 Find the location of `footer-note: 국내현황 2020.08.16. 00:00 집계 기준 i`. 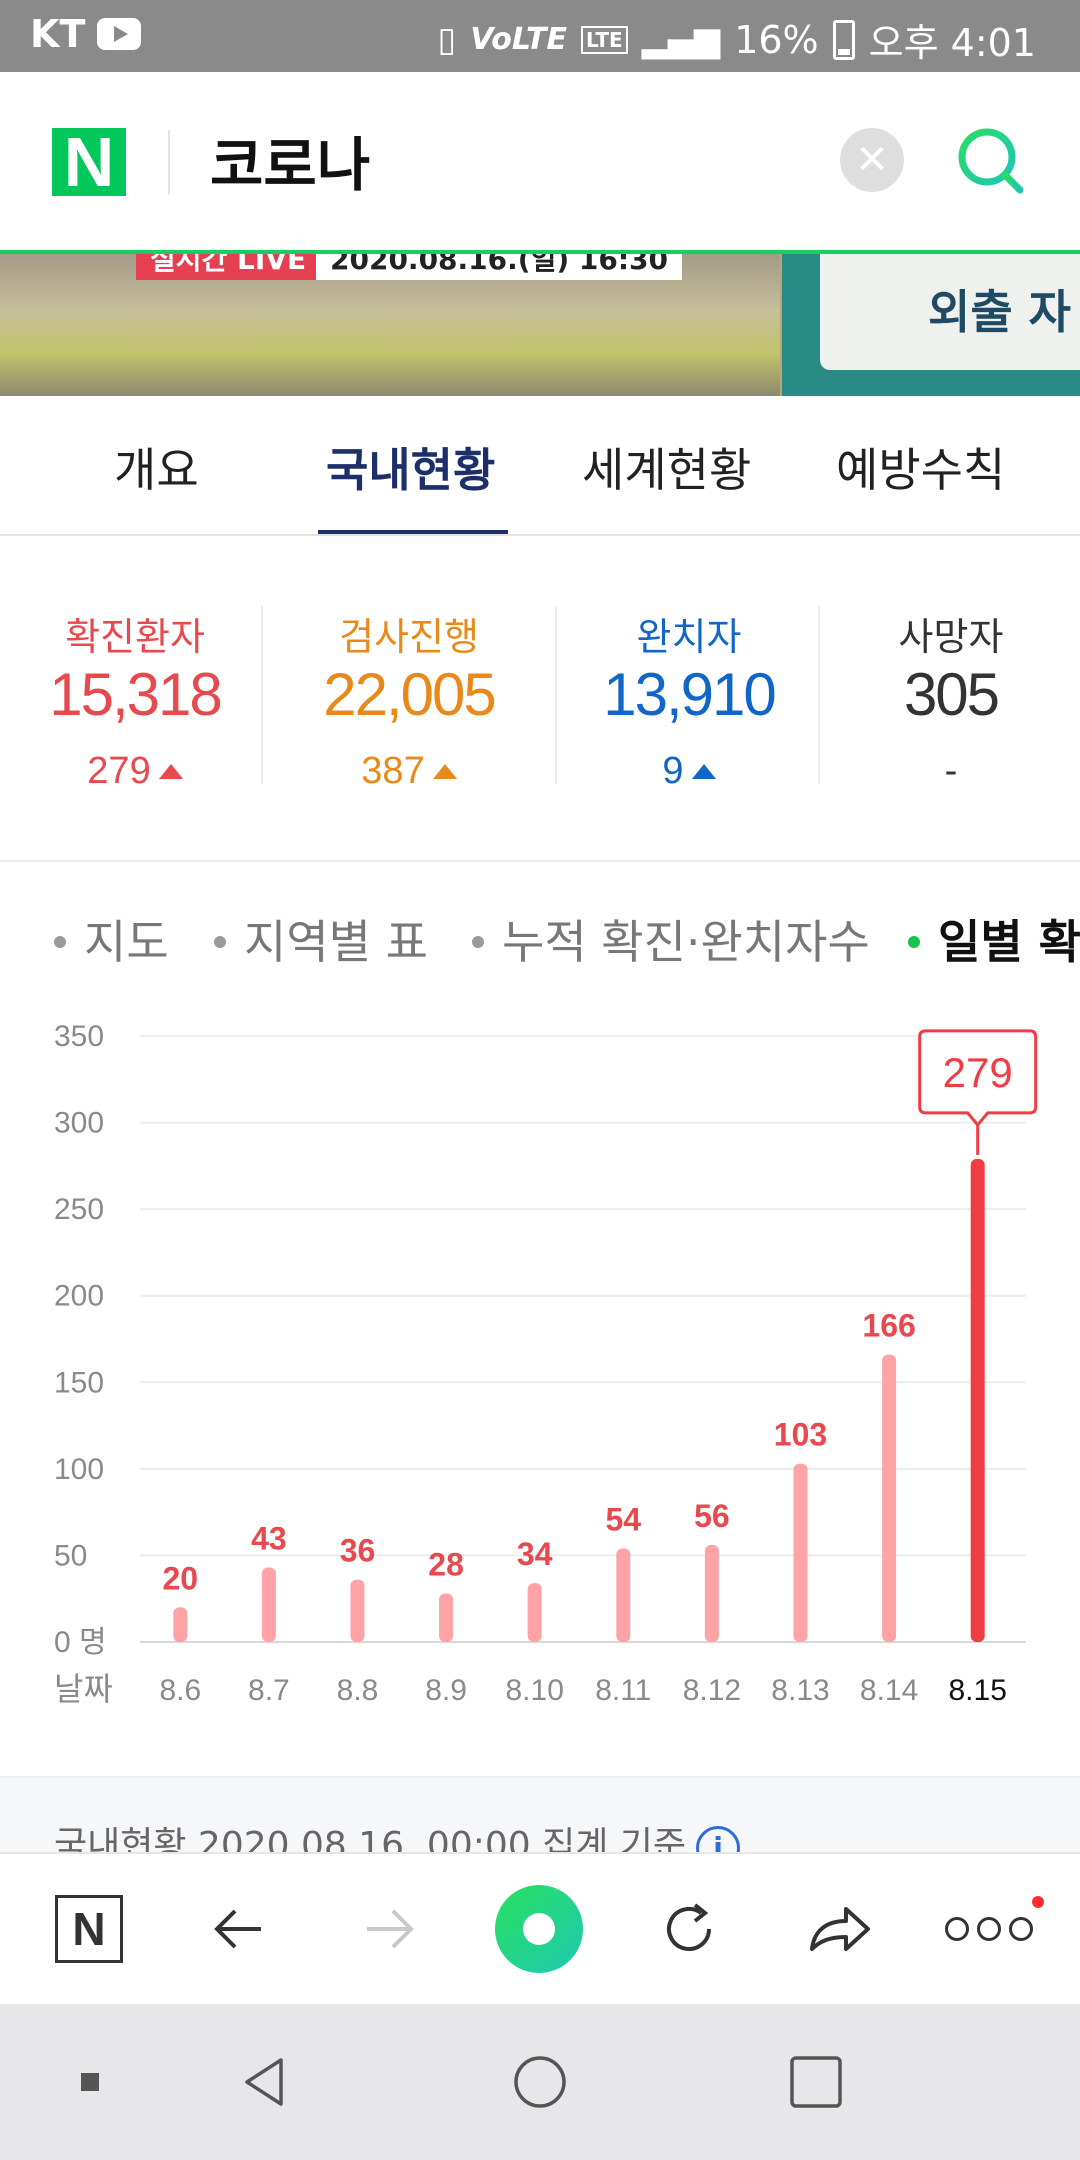

footer-note: 국내현황 2020.08.16. 00:00 집계 기준 i is located at coordinates (397, 1835).